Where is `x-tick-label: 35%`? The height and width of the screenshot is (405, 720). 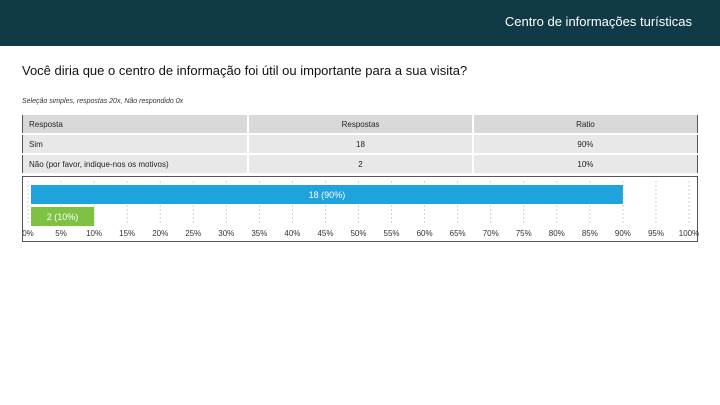 x-tick-label: 35% is located at coordinates (259, 233).